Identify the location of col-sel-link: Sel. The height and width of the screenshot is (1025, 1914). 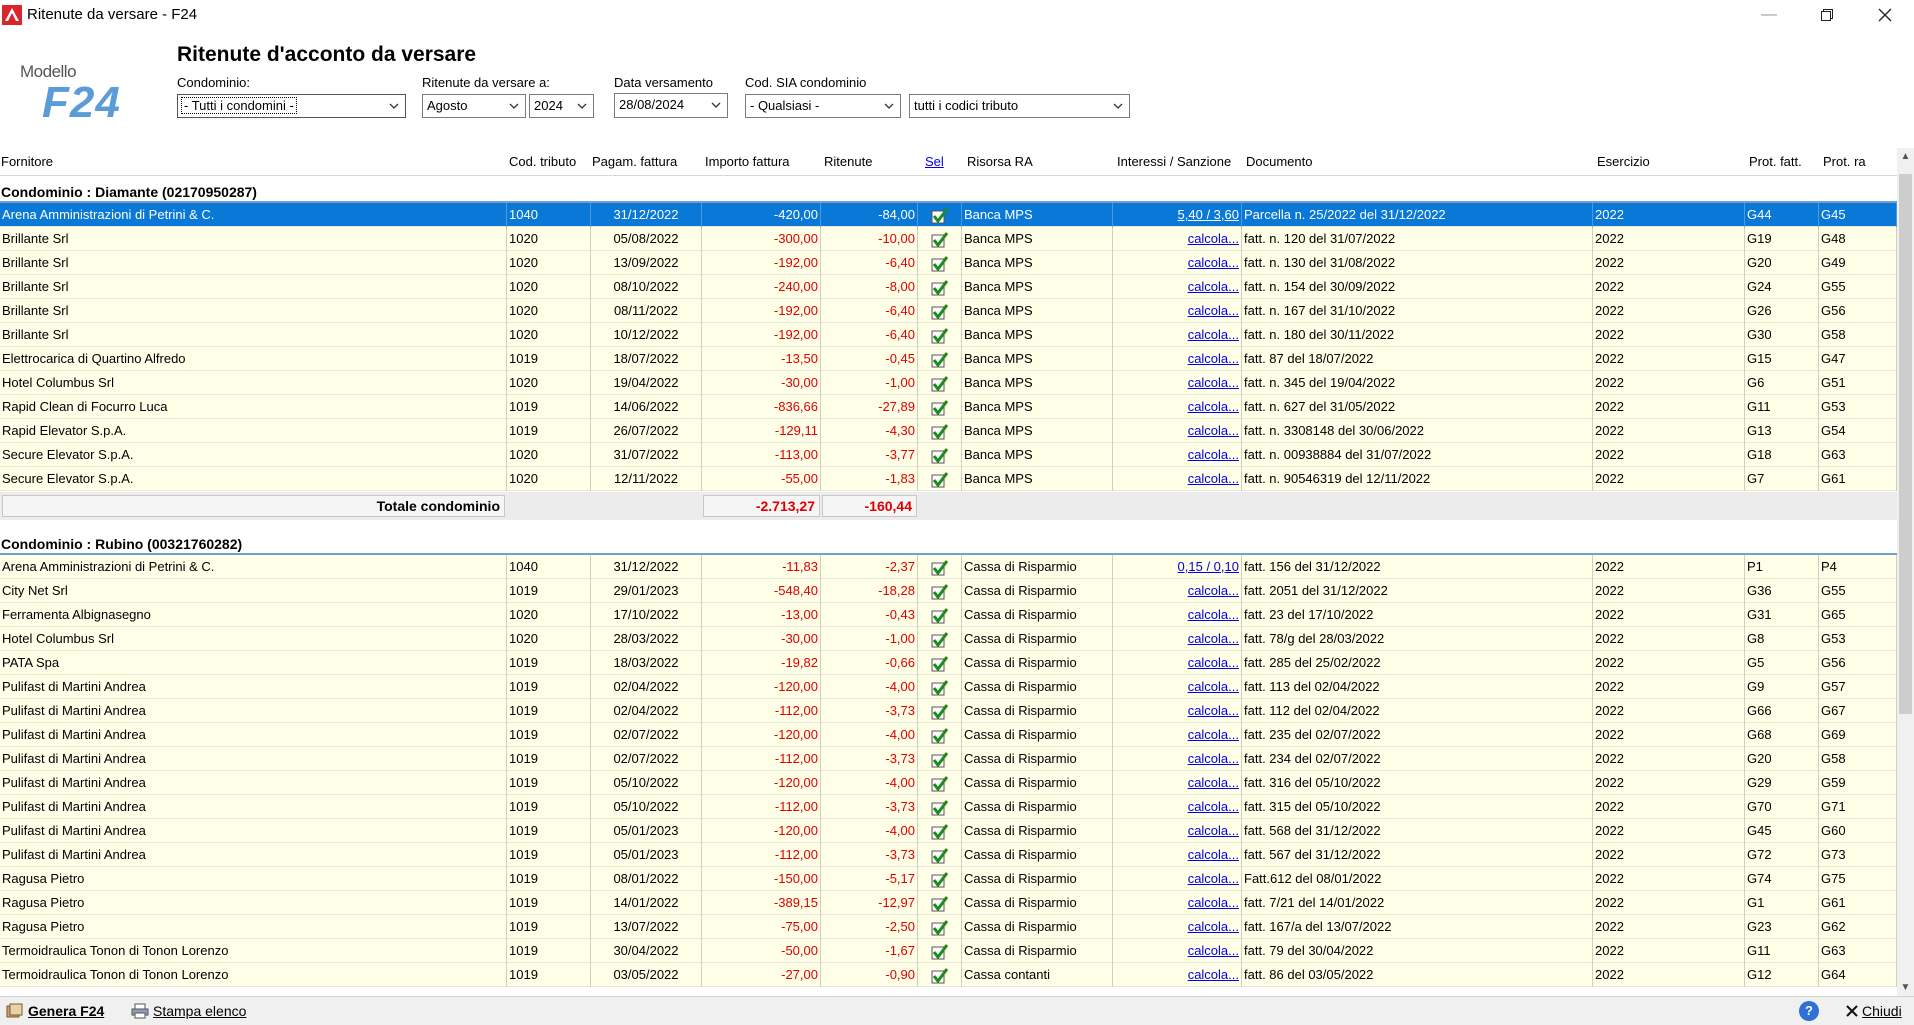
(934, 161).